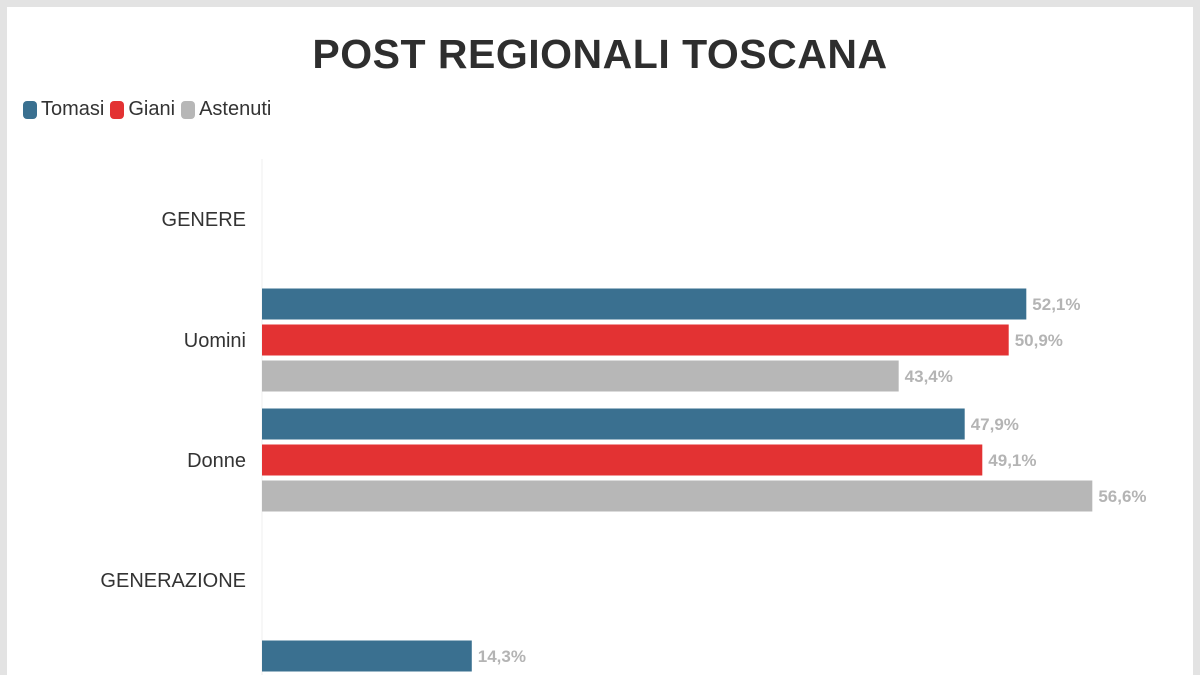  I want to click on legend-swatch-astenuti, so click(188, 109).